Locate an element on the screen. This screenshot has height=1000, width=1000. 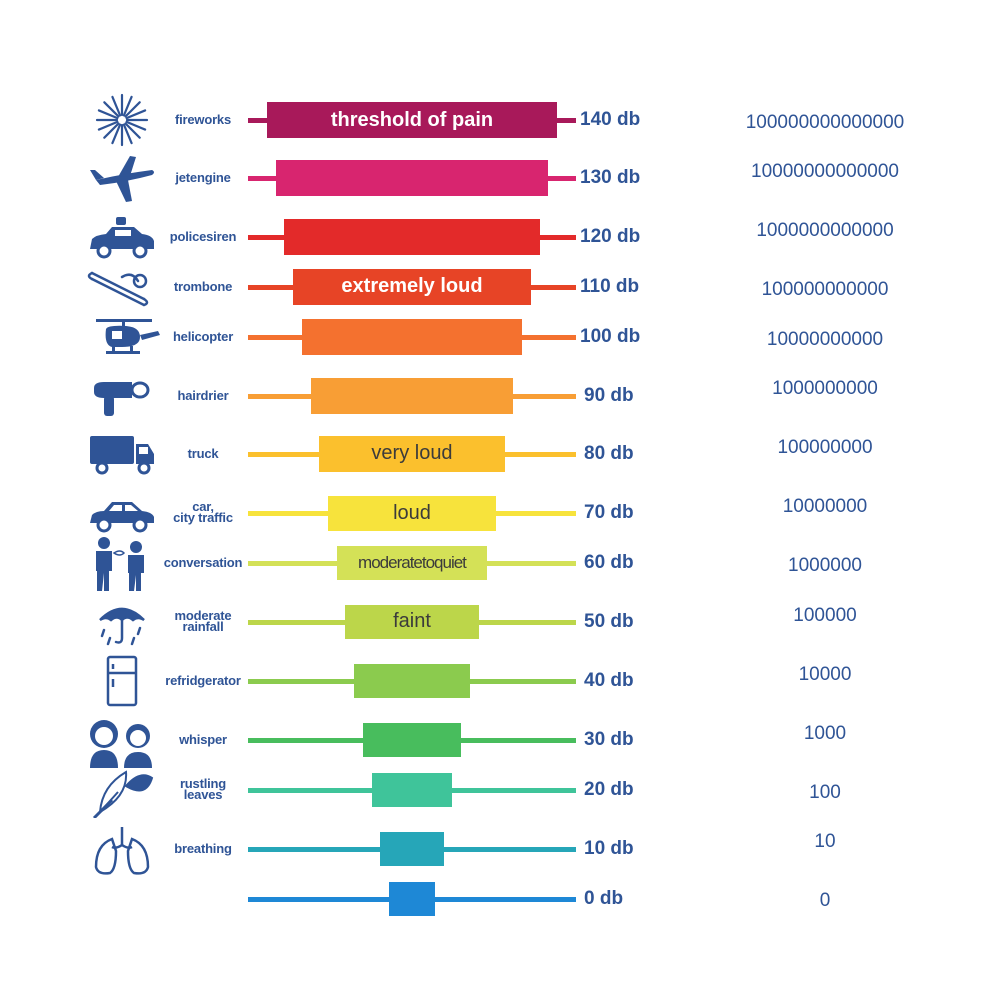
decibel-value: 60 db is located at coordinates (609, 562).